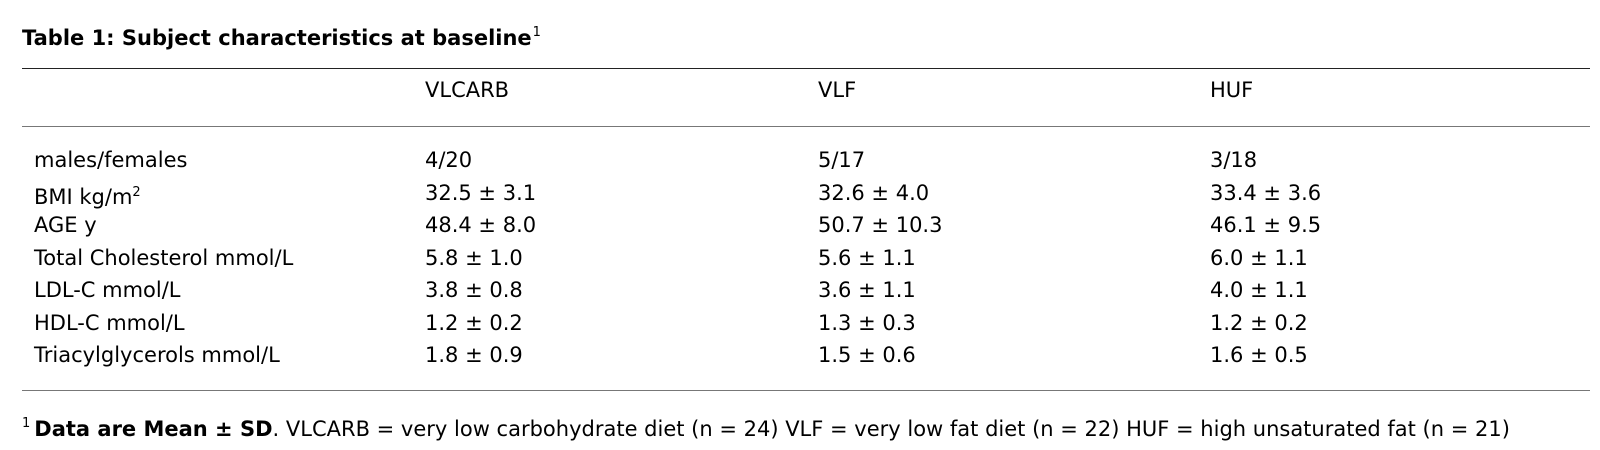  Describe the element at coordinates (880, 225) in the screenshot. I see `cell-vlf: 50.7 ± 10.3` at that location.